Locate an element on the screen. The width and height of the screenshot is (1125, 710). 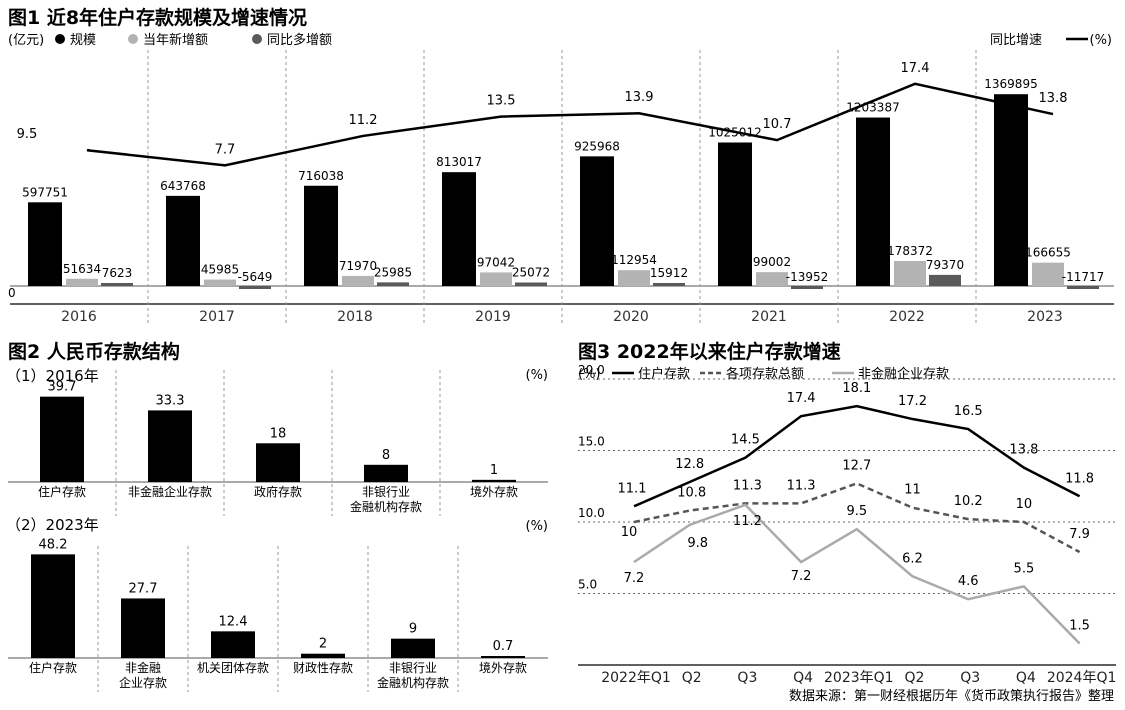
fig2-category-label: 非金融企业存款 is located at coordinates (170, 491).